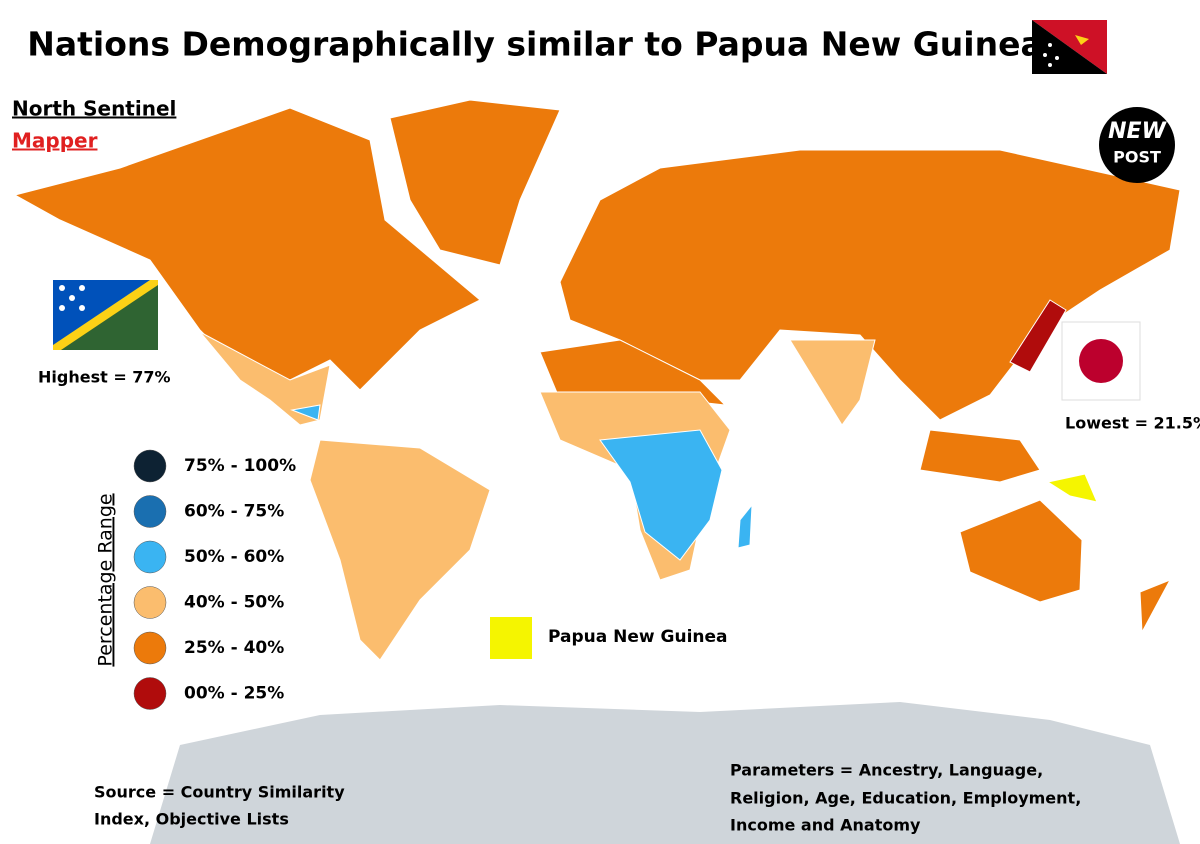  What do you see at coordinates (1101, 361) in the screenshot?
I see `japan-flag` at bounding box center [1101, 361].